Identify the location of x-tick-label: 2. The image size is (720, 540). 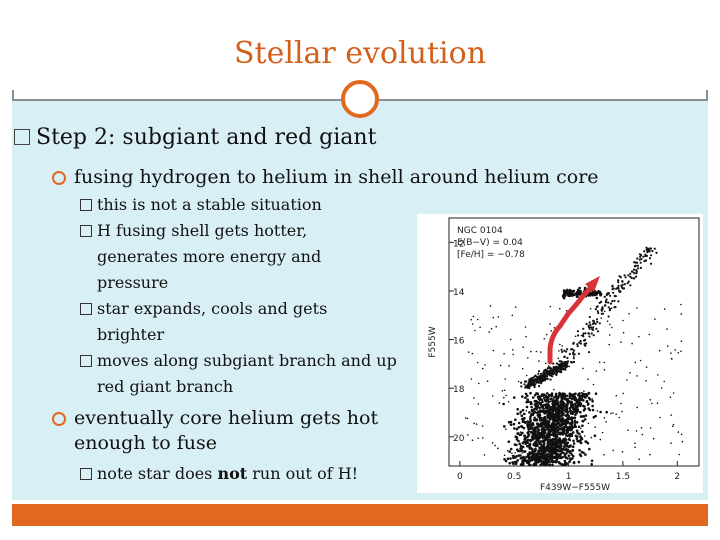
(677, 477).